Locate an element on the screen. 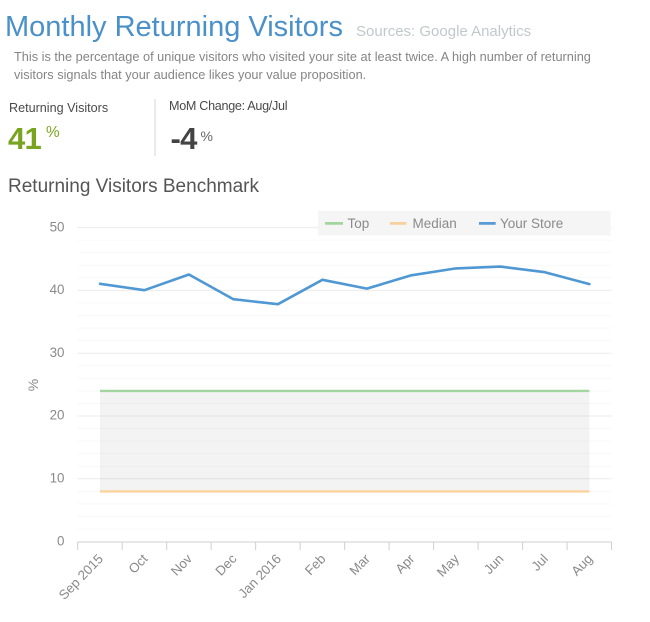  svg-text: Apr is located at coordinates (405, 564).